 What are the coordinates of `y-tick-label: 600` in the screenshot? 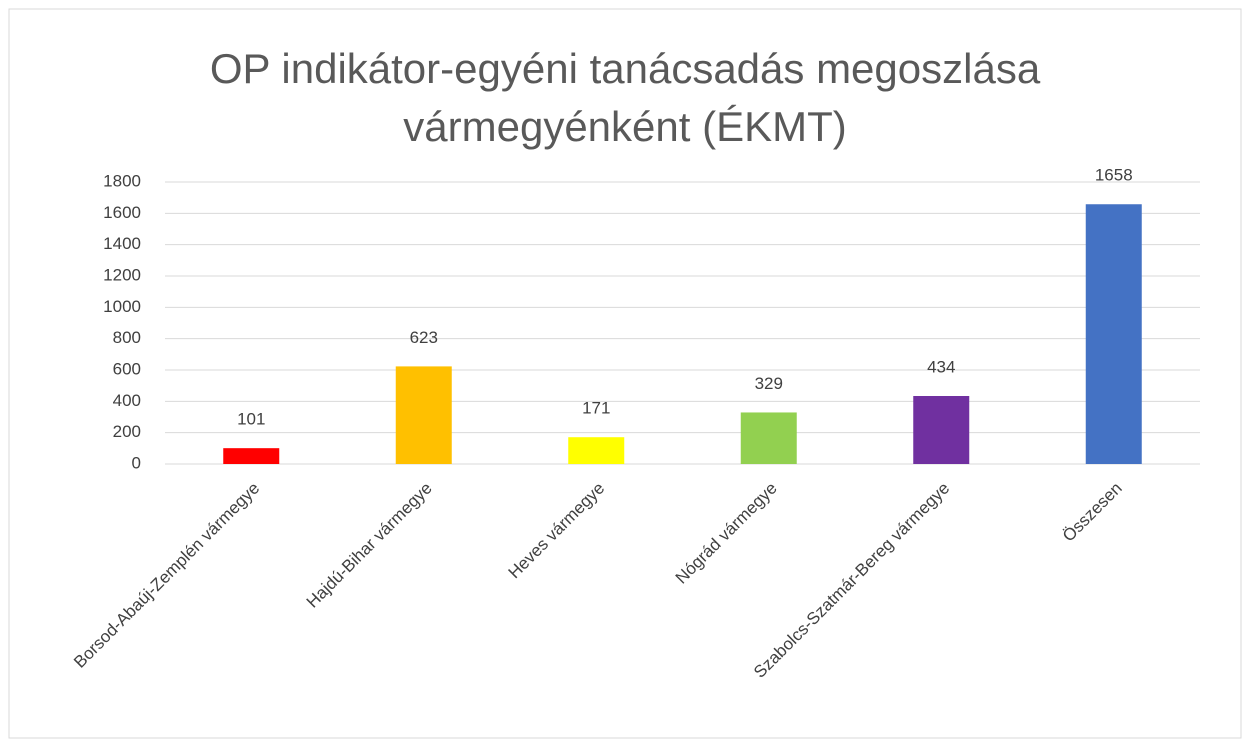 It's located at (127, 368).